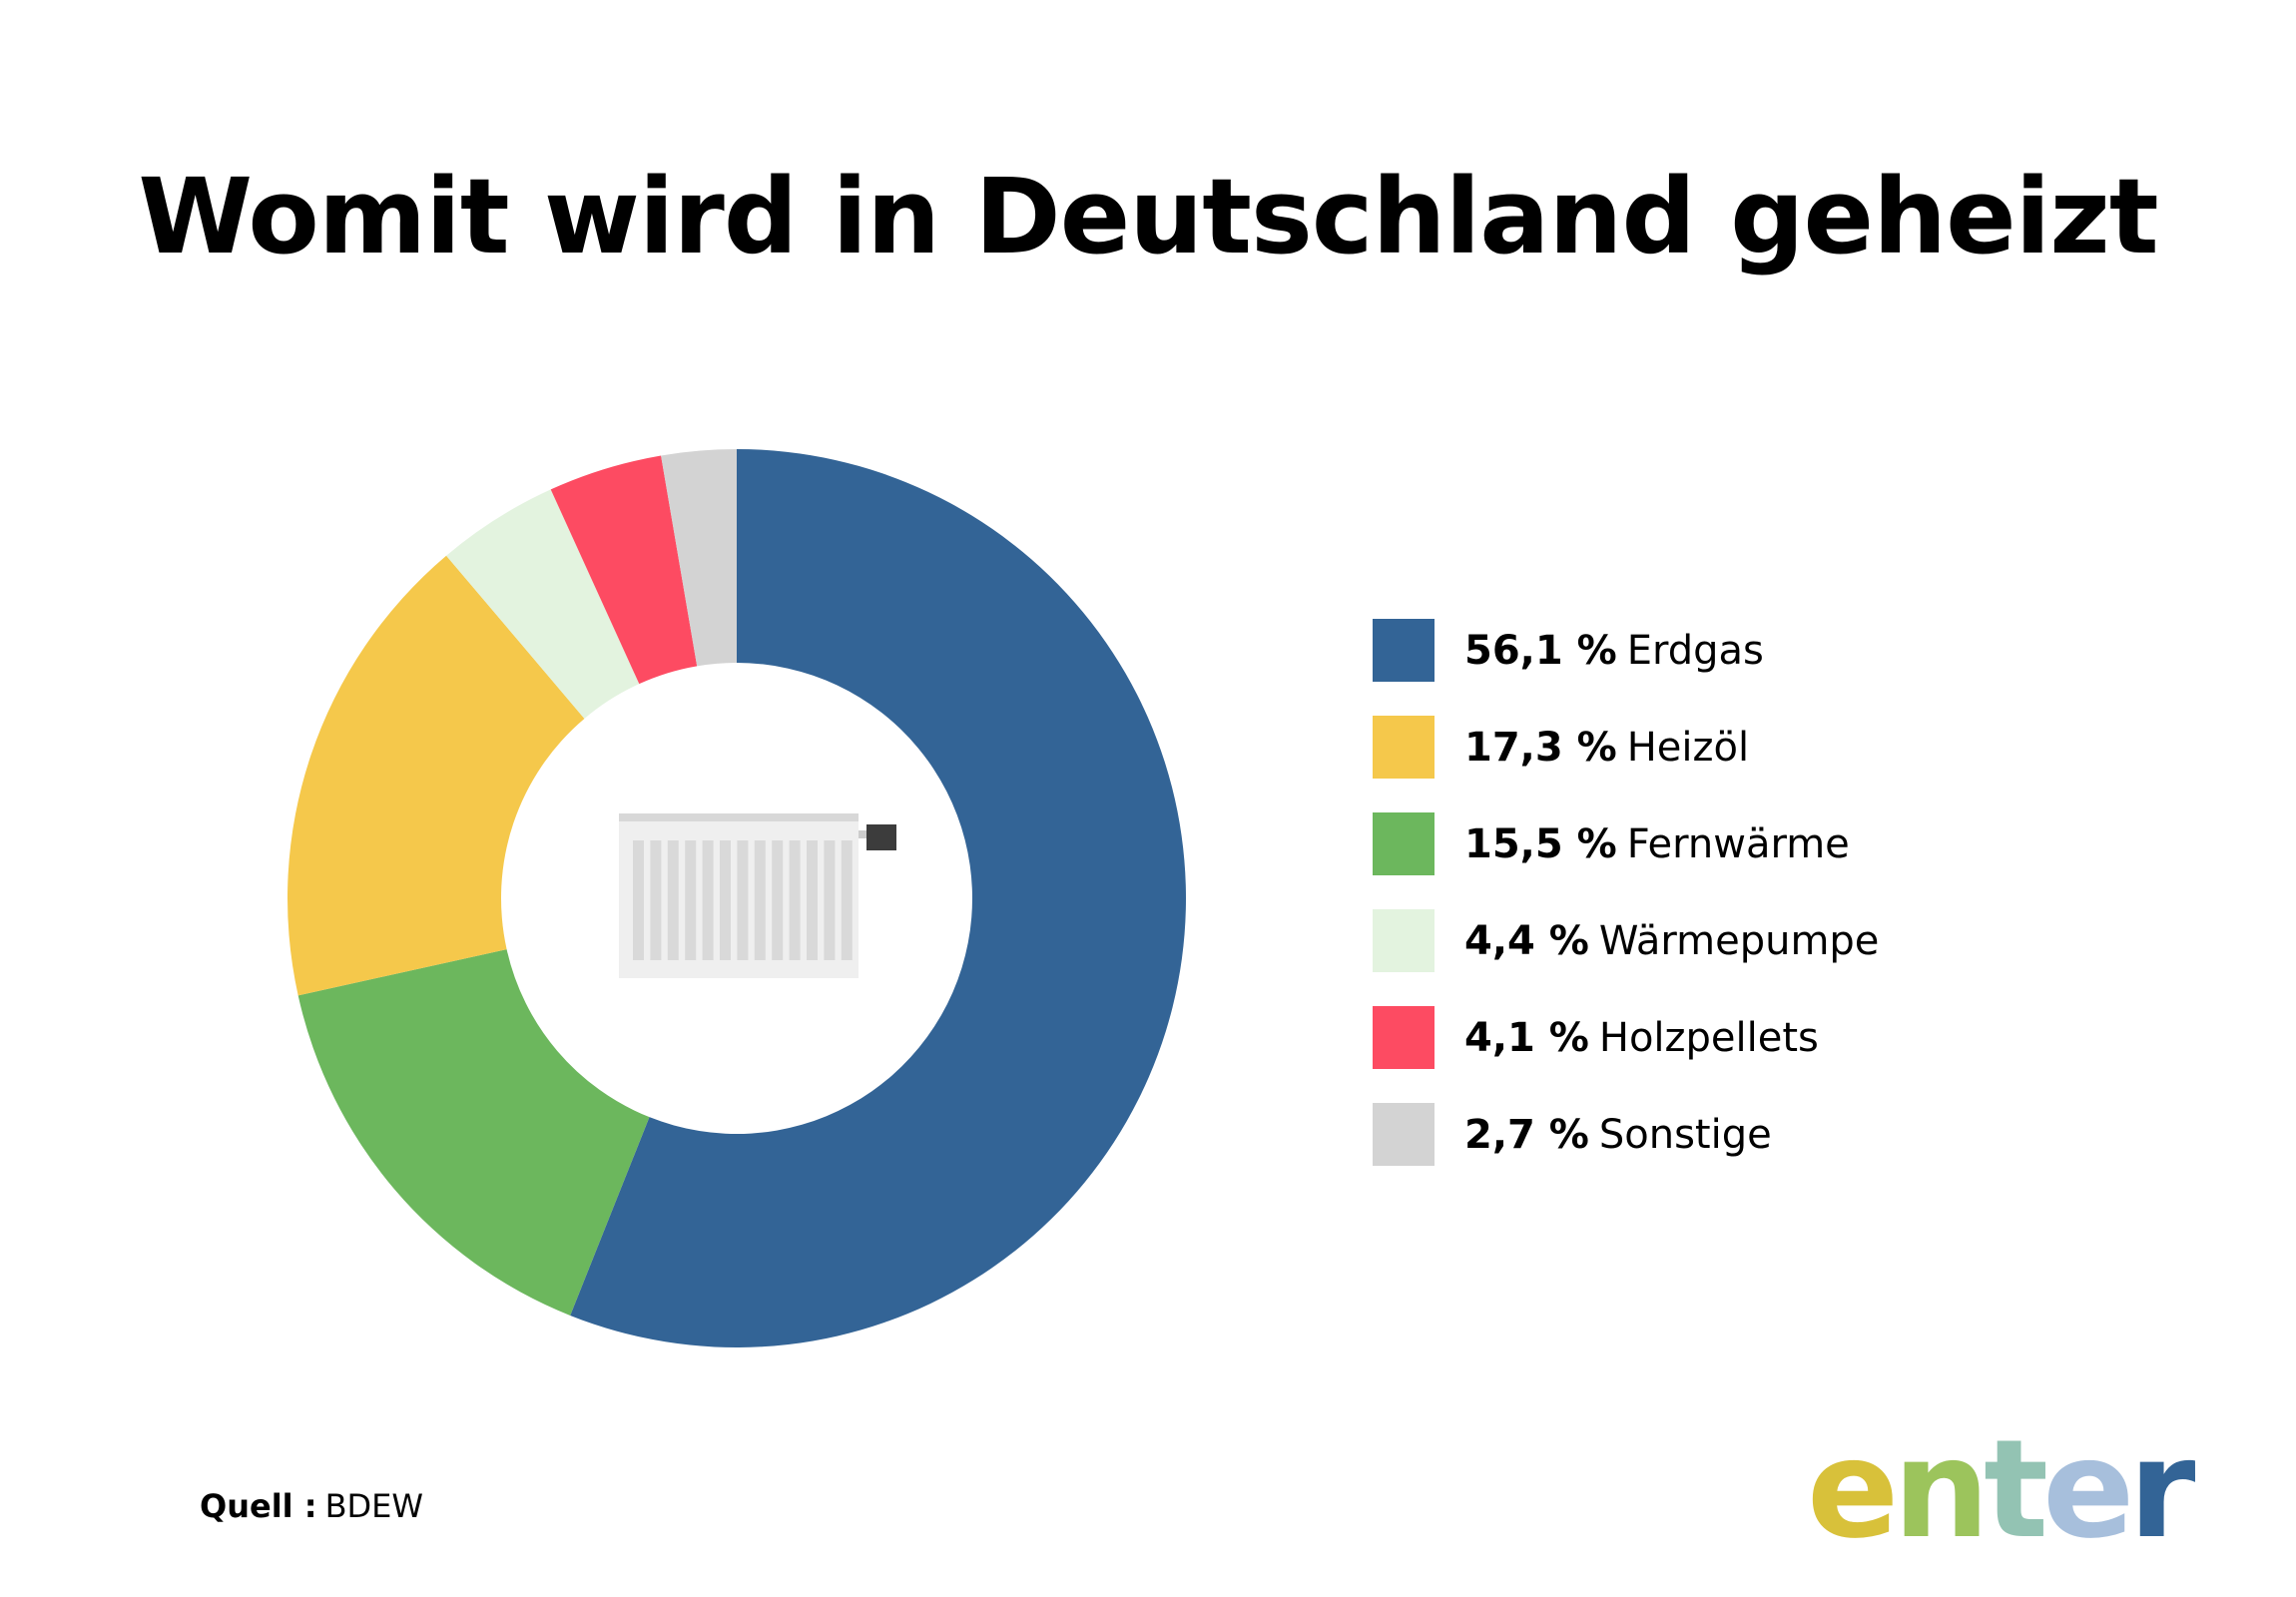  What do you see at coordinates (1708, 1037) in the screenshot?
I see `legend-label: Holzpellets` at bounding box center [1708, 1037].